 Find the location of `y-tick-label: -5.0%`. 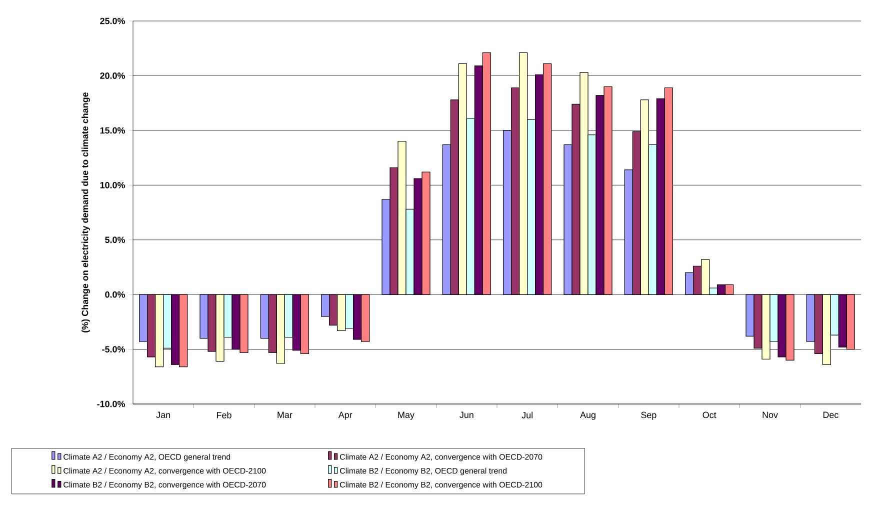

y-tick-label: -5.0% is located at coordinates (113, 349).